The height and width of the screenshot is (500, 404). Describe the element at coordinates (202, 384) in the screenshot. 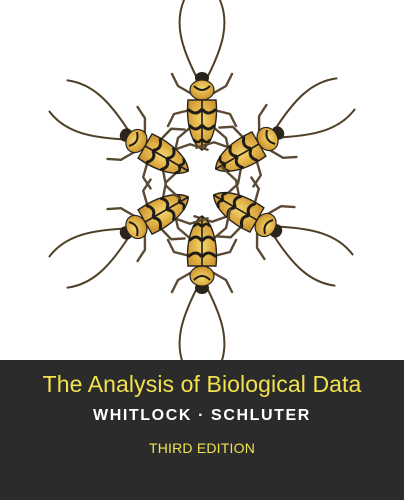

I see `book-title: The Analysis of Biological Data` at that location.